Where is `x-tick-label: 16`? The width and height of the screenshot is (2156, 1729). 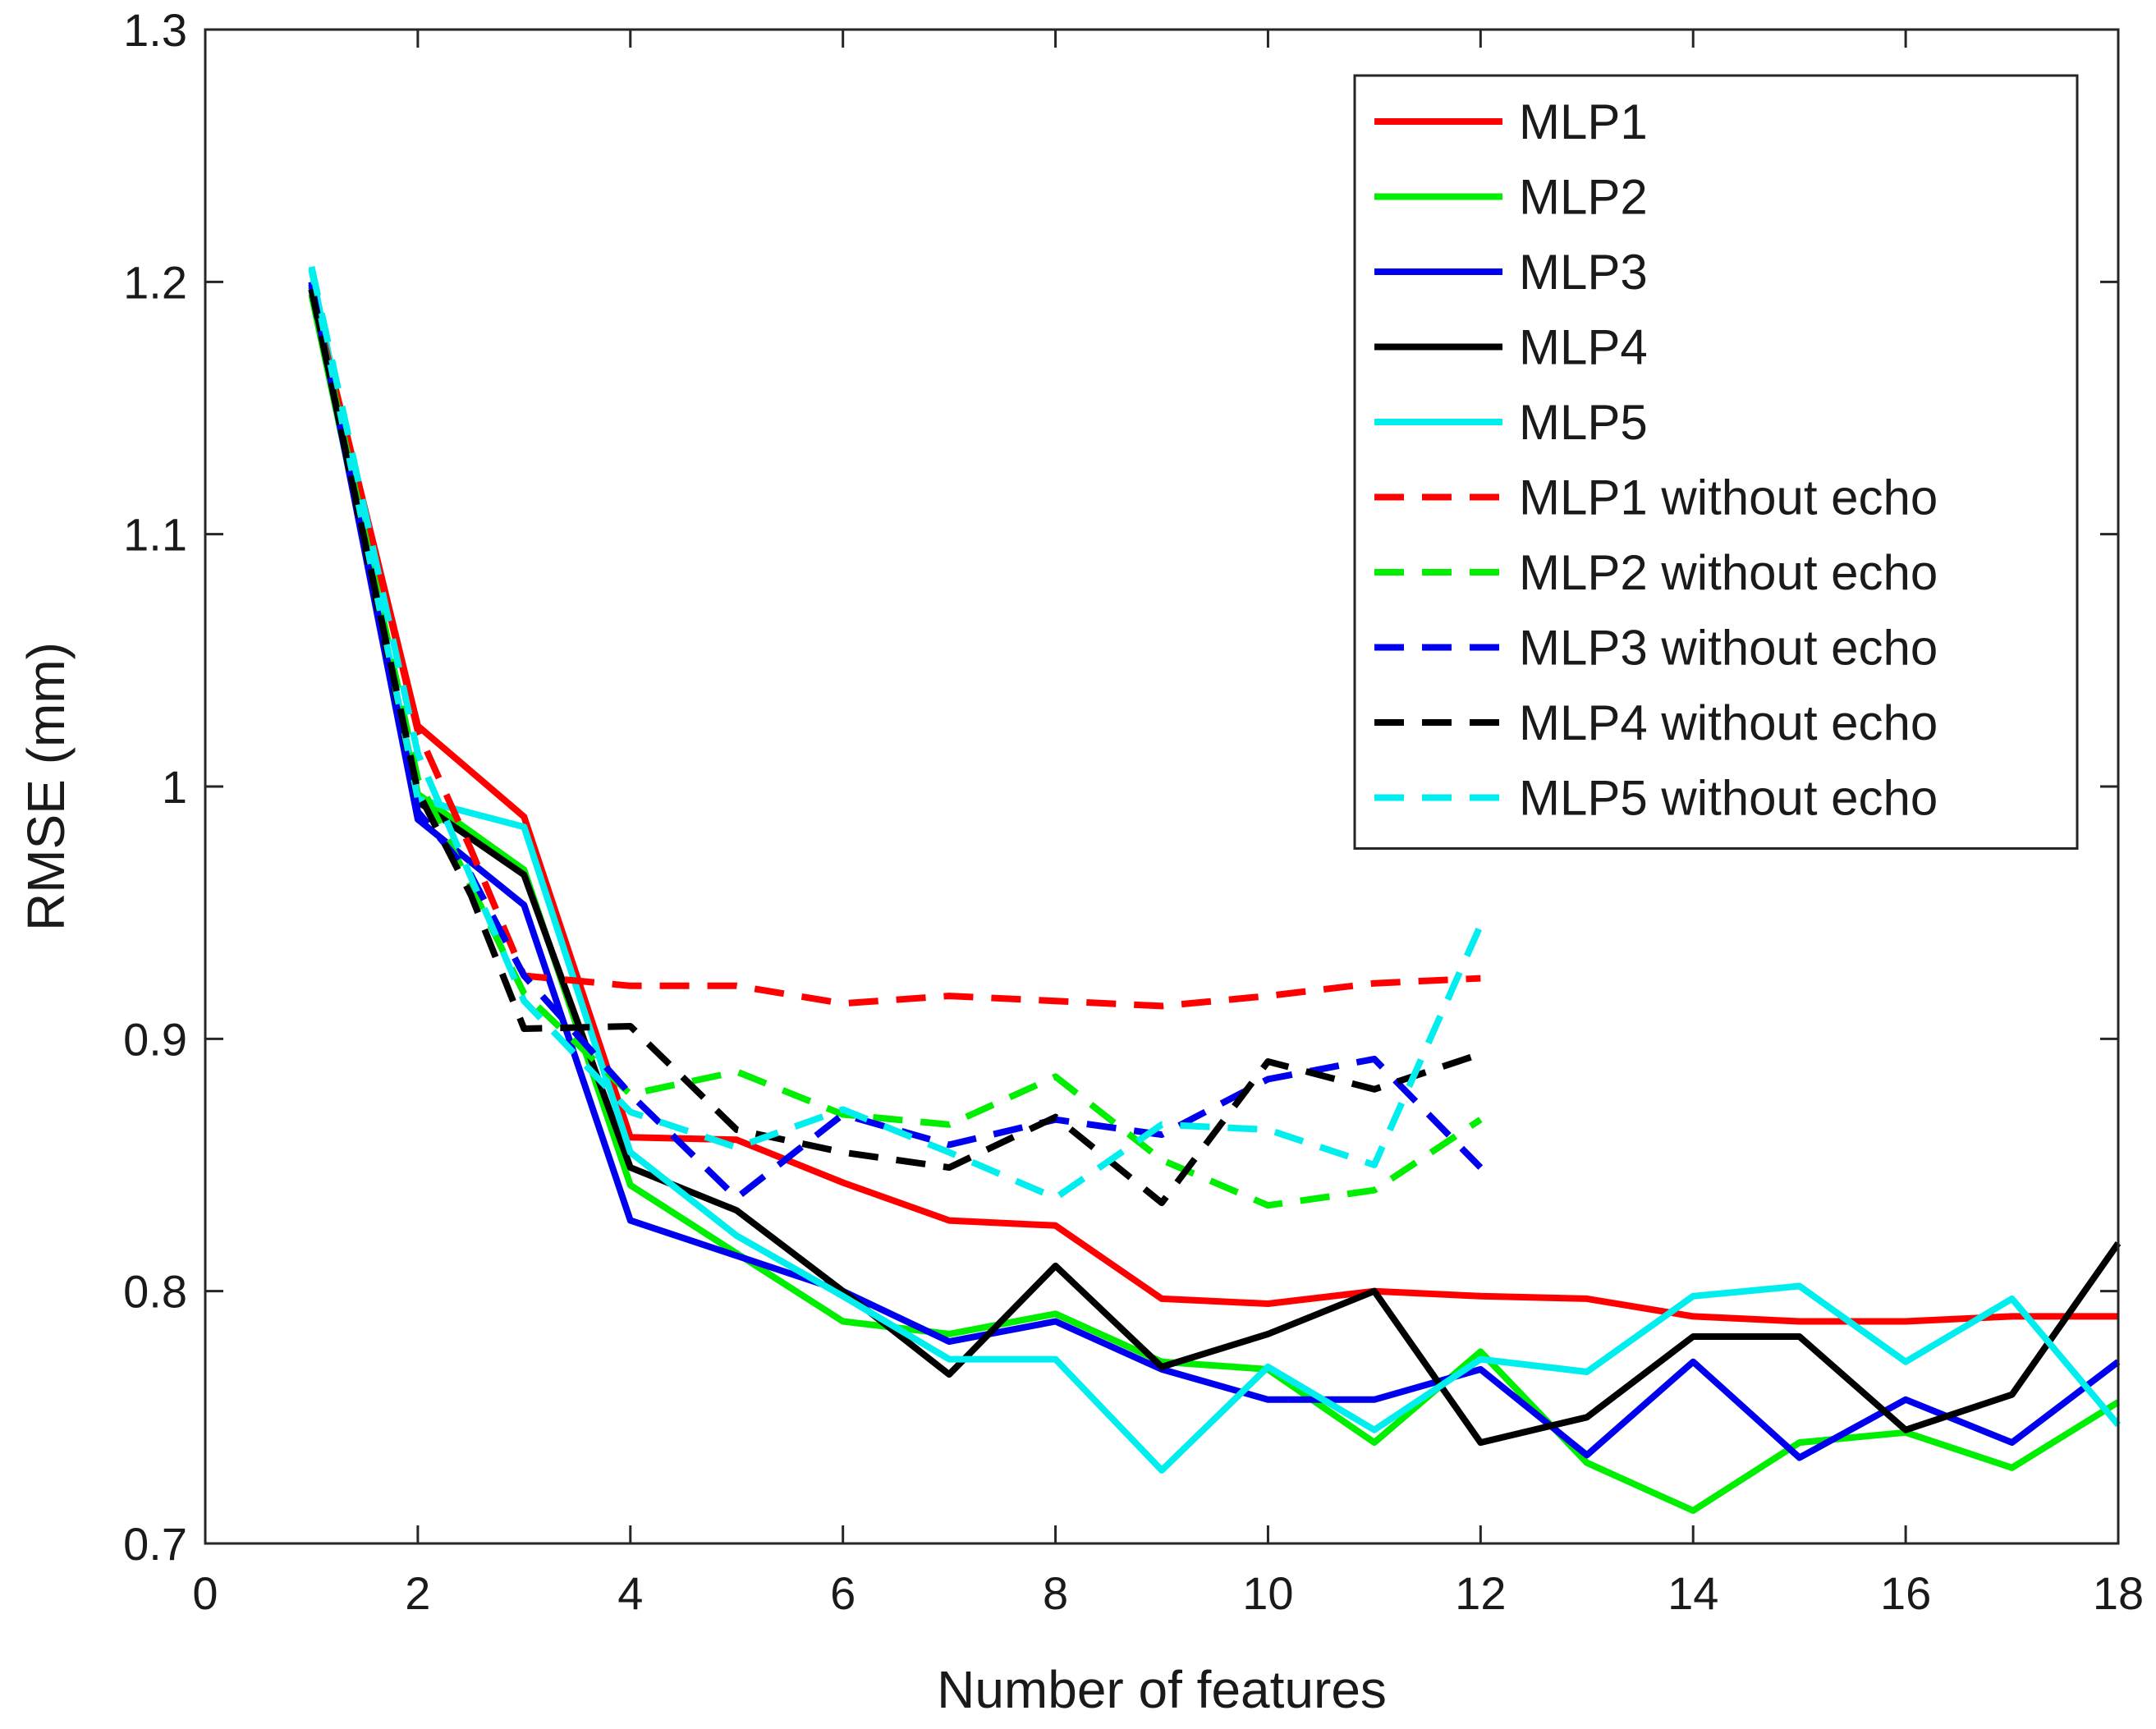 x-tick-label: 16 is located at coordinates (1905, 1593).